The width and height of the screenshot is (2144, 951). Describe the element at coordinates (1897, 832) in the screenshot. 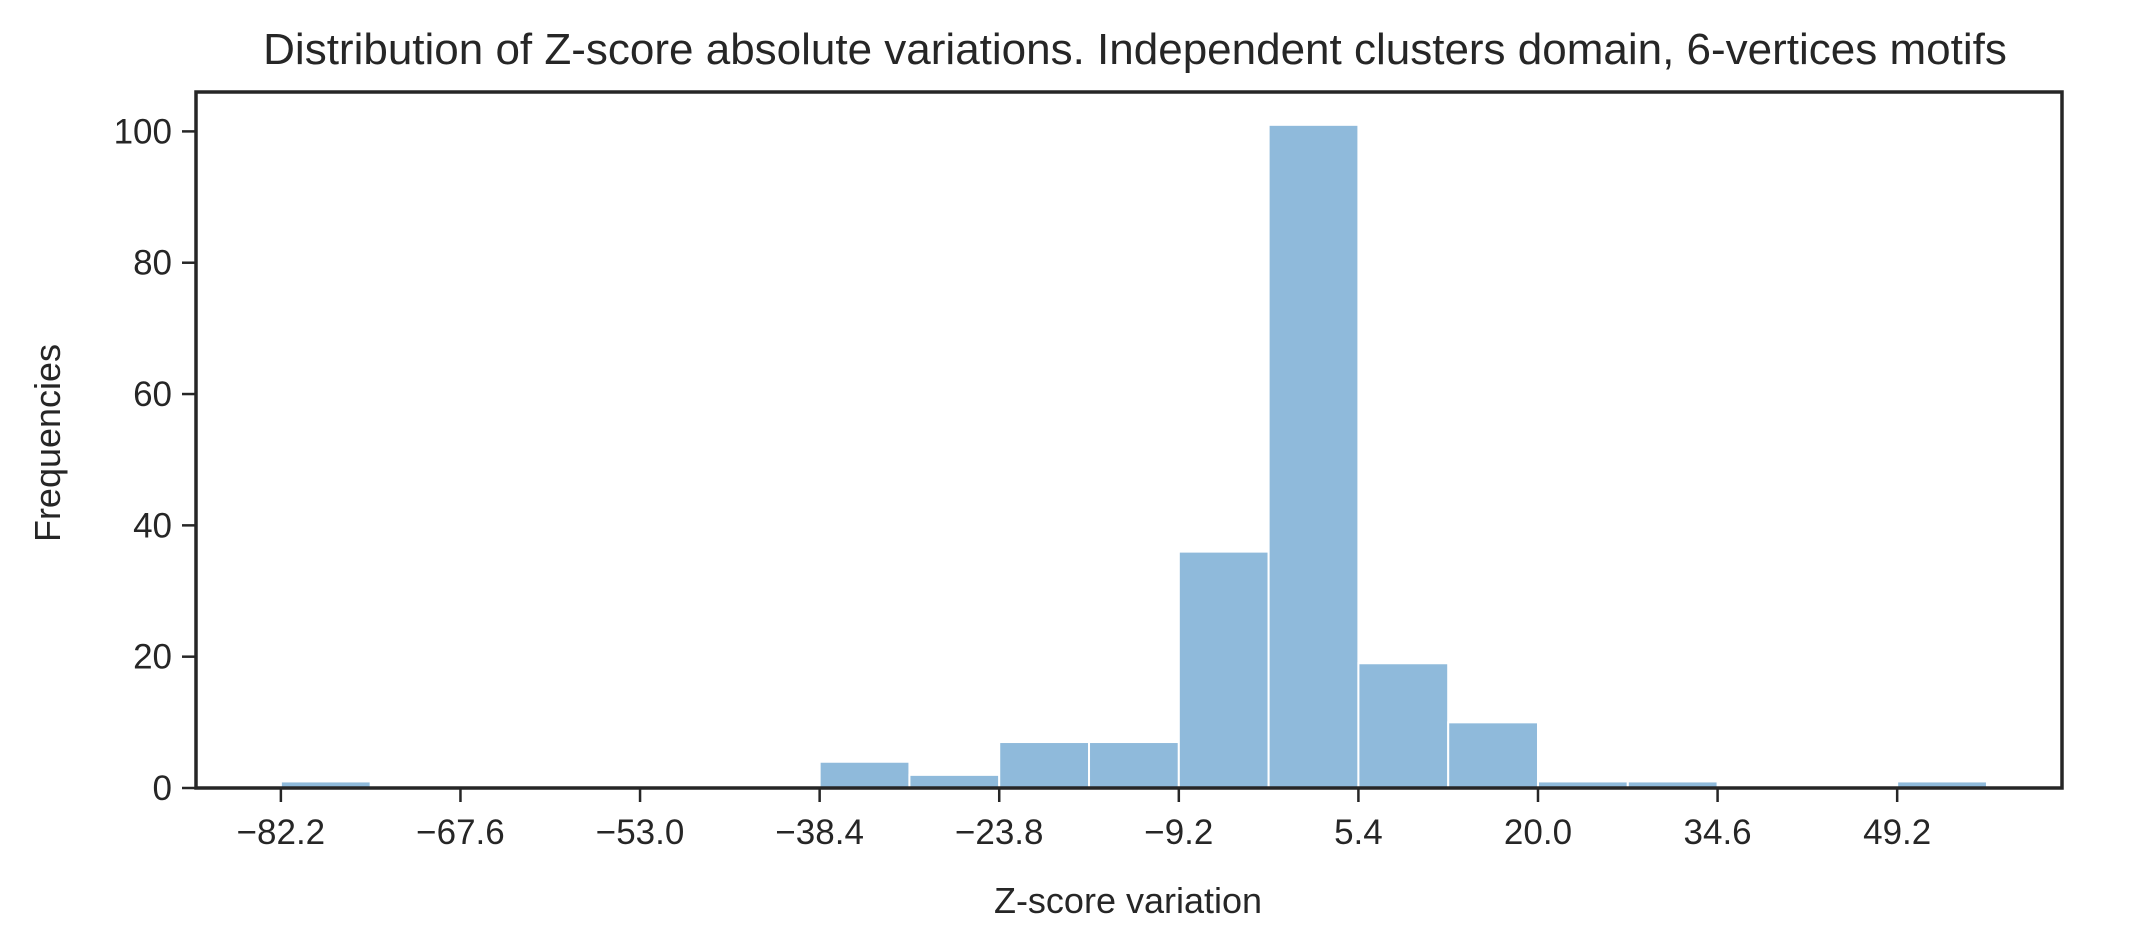

I see `x-tick-label: 49.2` at that location.